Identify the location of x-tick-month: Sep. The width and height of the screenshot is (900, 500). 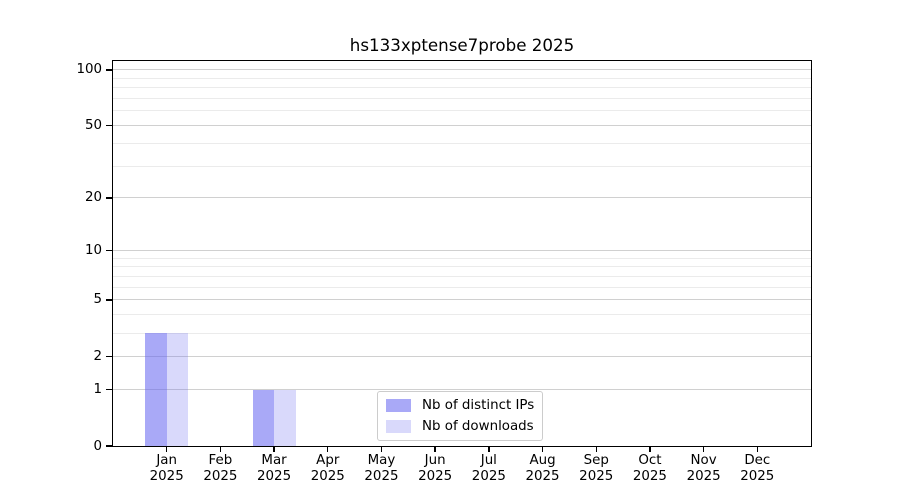
(596, 460).